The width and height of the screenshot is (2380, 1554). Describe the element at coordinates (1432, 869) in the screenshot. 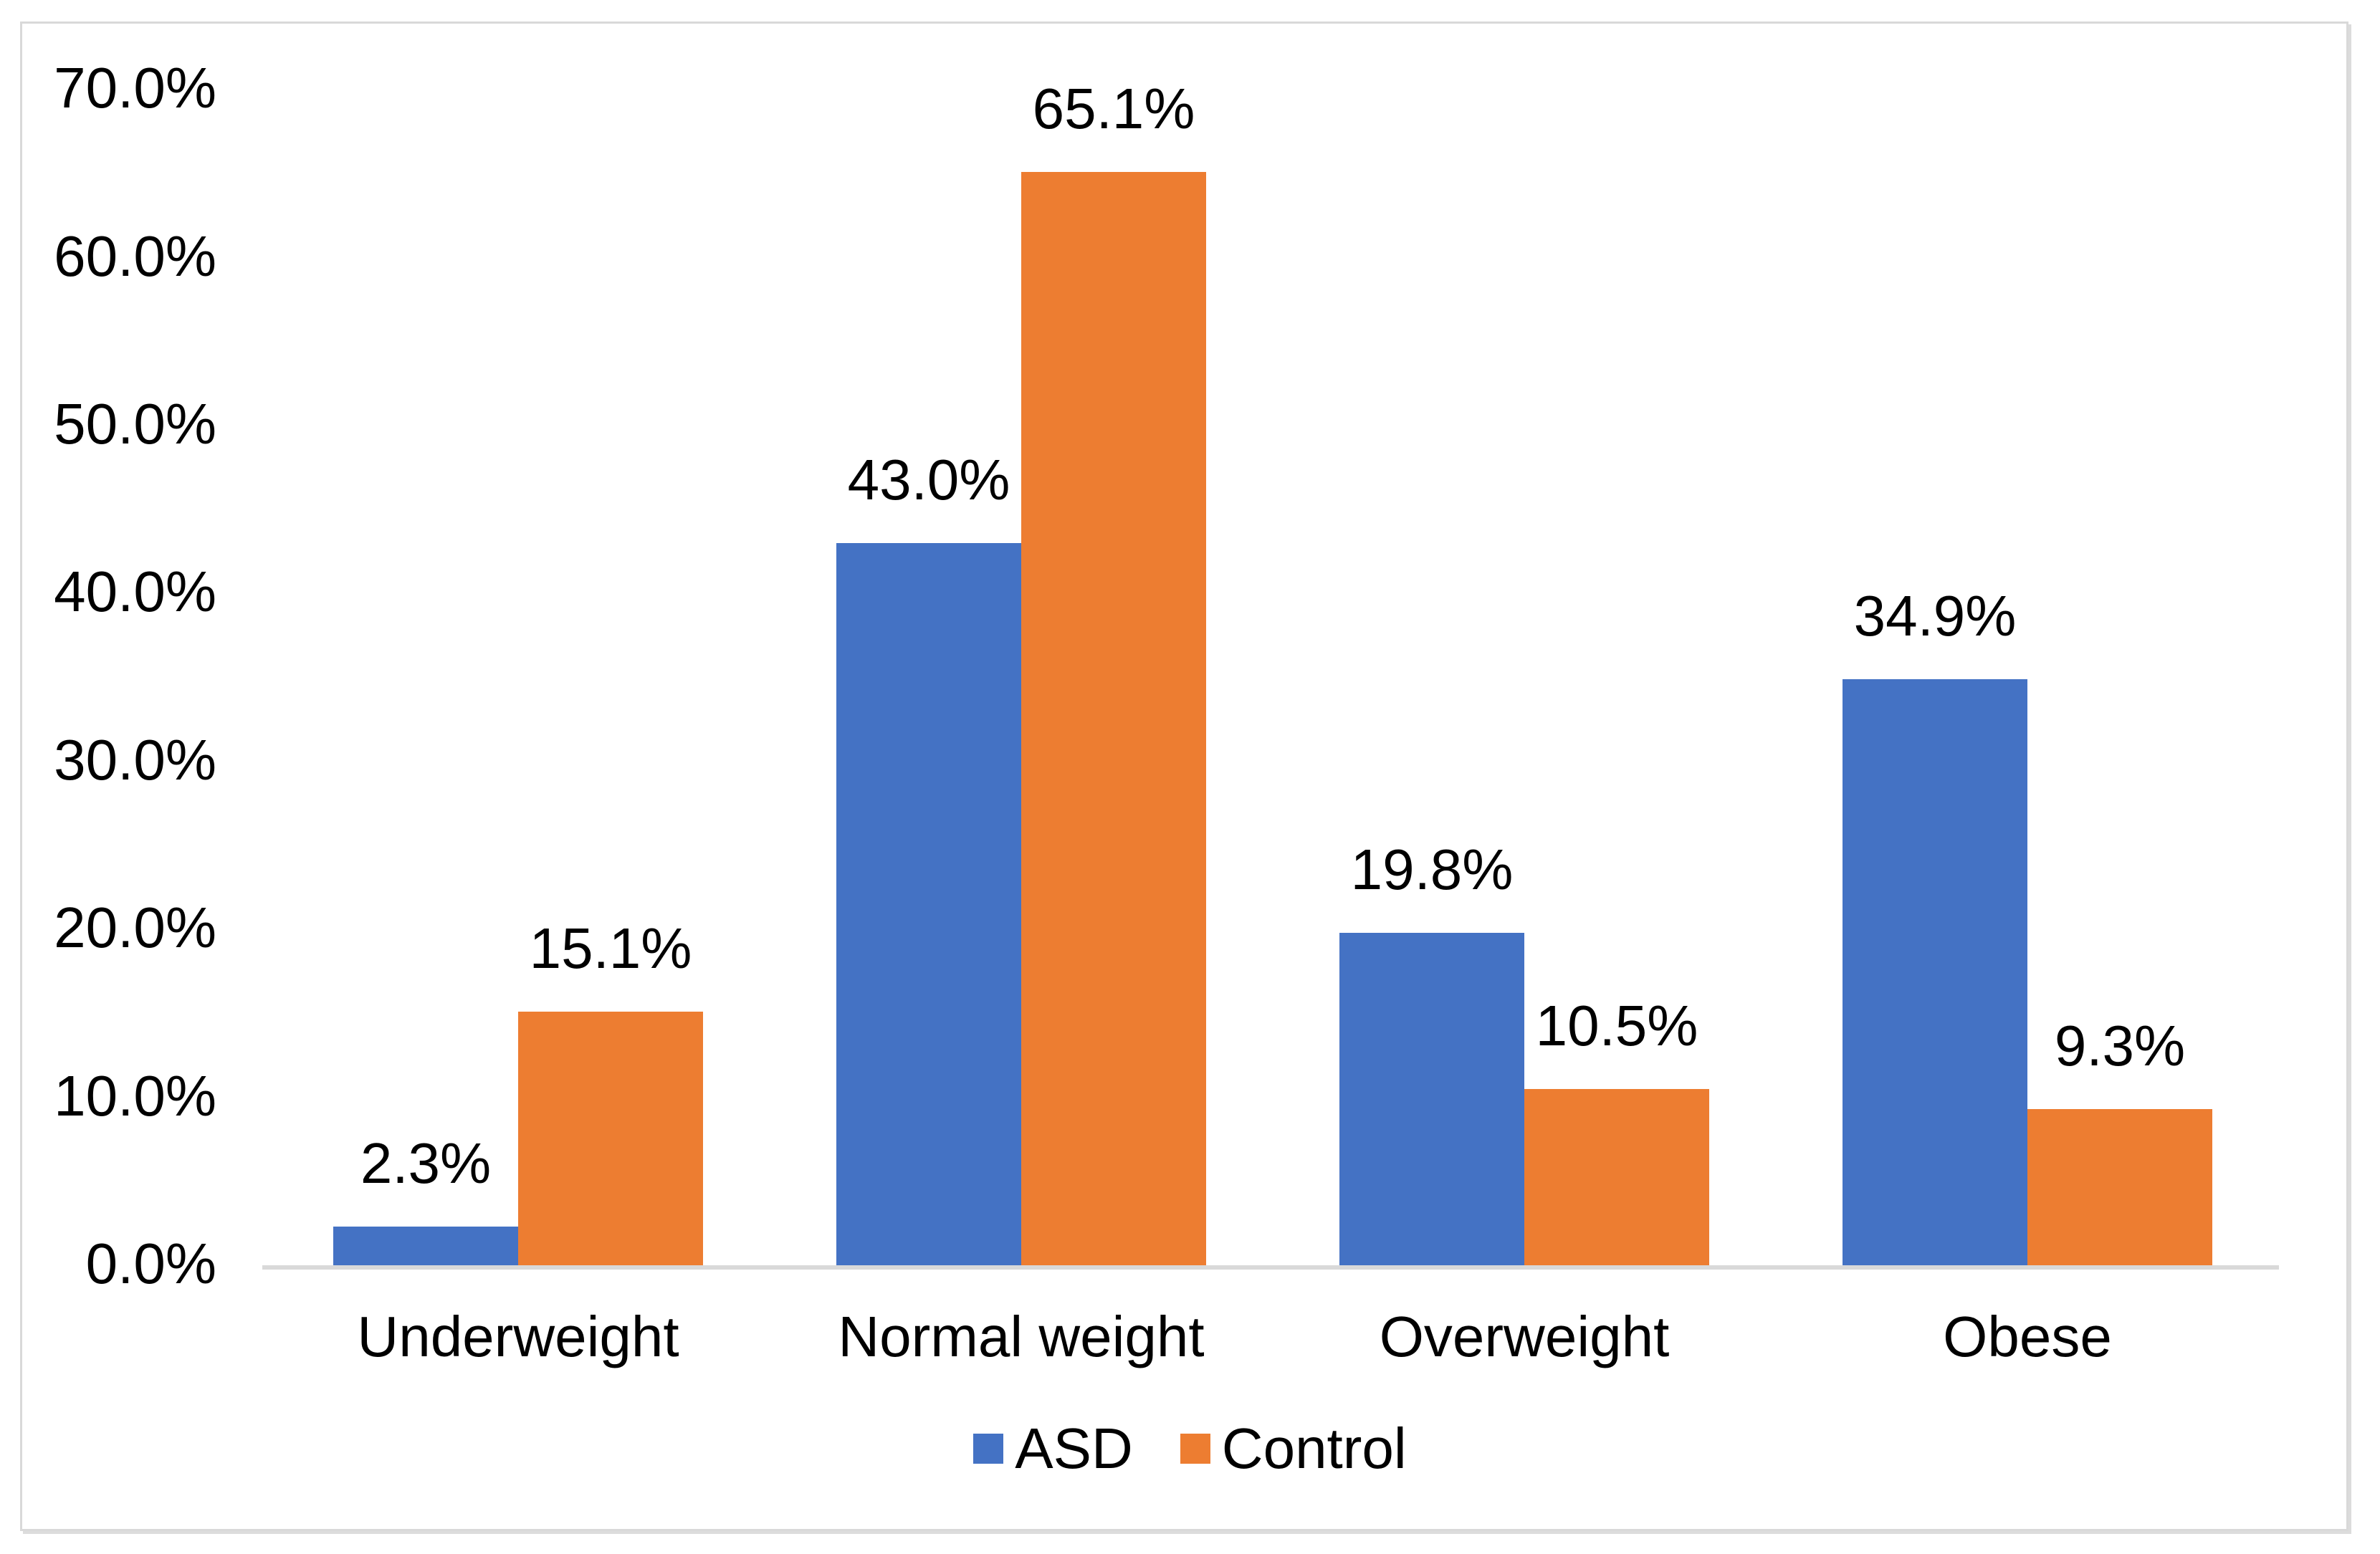

I see `bar-value-label-asd-overweight: 19.8%` at that location.